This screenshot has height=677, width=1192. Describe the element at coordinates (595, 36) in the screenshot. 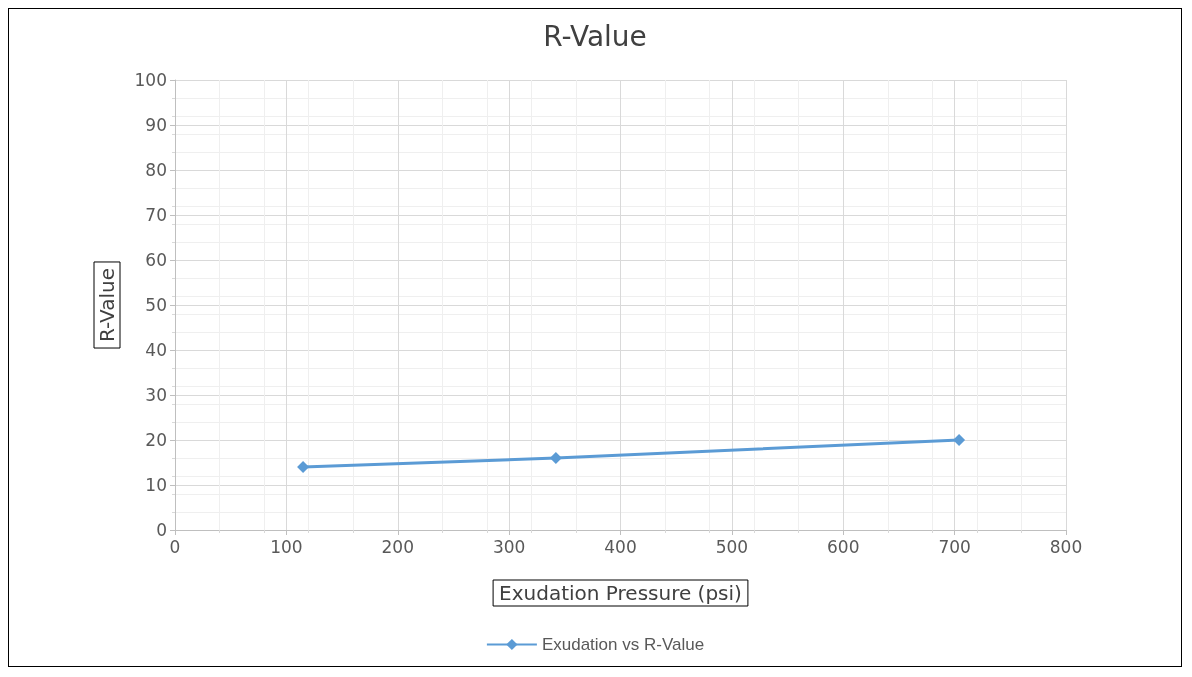

I see `chart-title: R-Value` at that location.